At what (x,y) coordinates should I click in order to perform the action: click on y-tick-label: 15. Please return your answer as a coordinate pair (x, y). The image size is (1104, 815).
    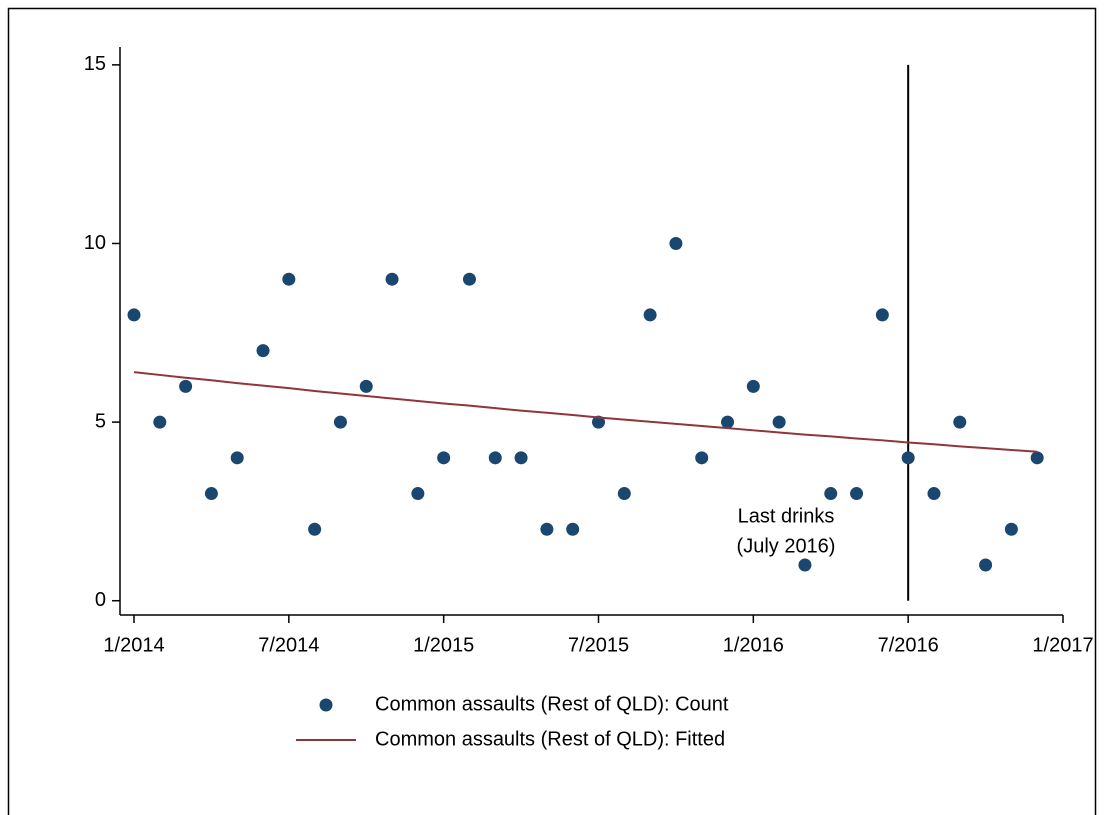
    Looking at the image, I should click on (95, 64).